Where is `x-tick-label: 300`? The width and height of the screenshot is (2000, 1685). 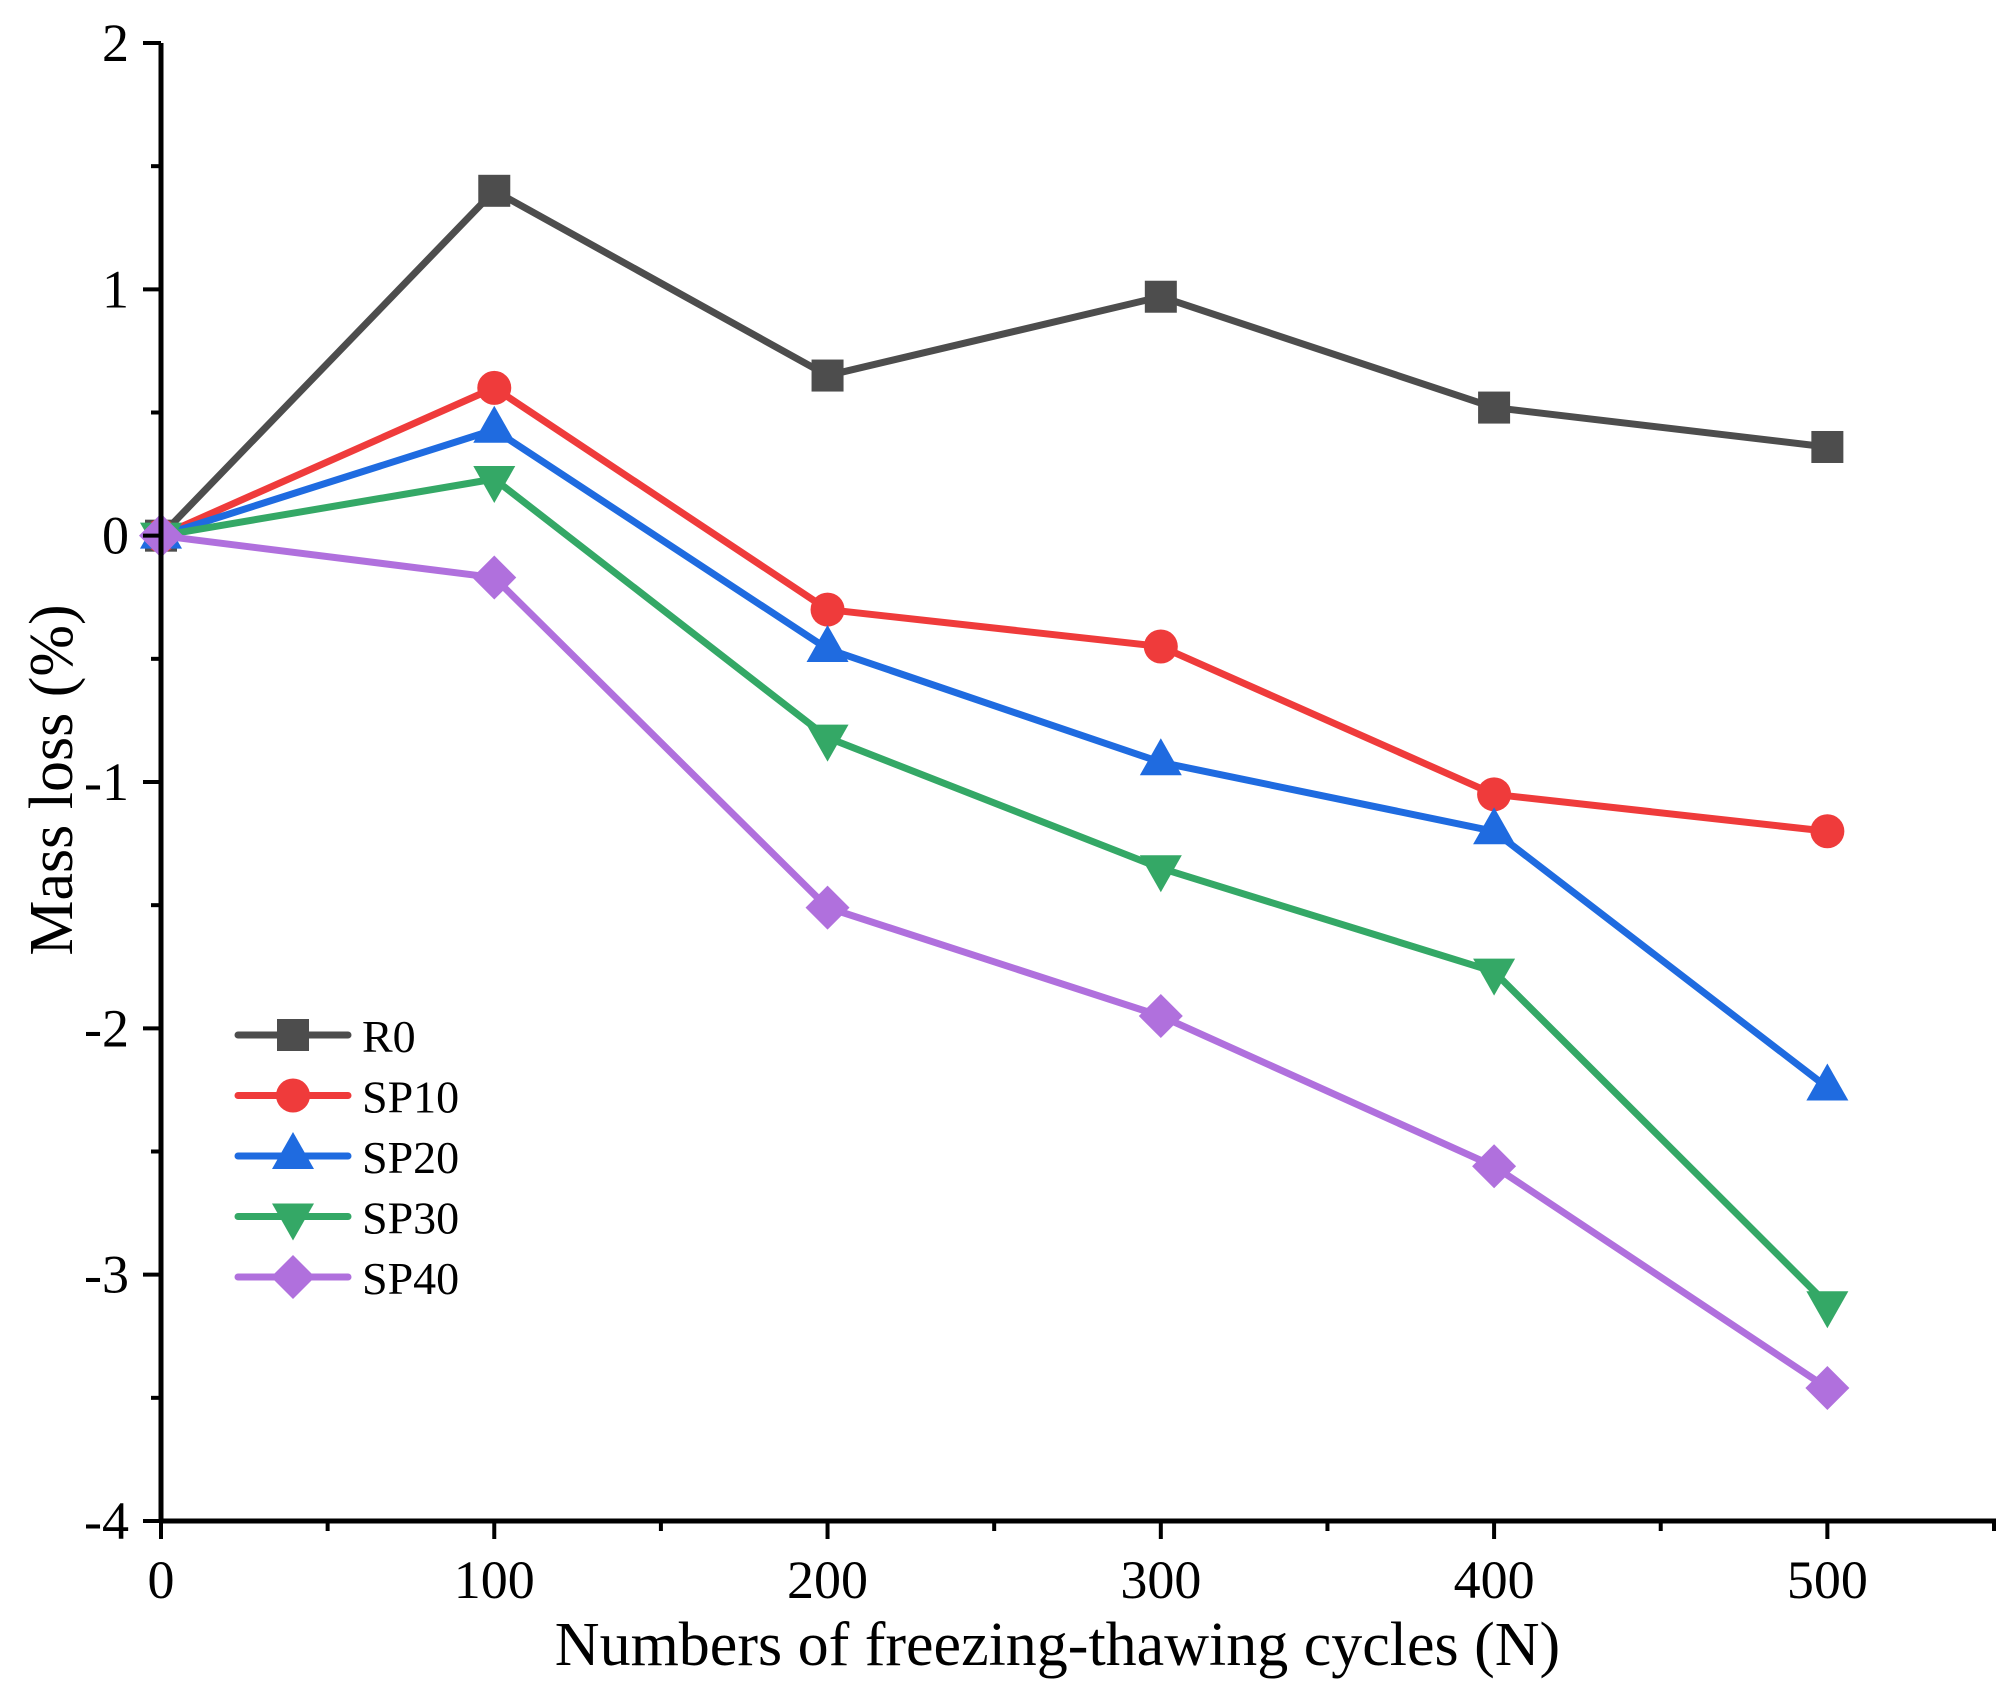 x-tick-label: 300 is located at coordinates (1160, 1580).